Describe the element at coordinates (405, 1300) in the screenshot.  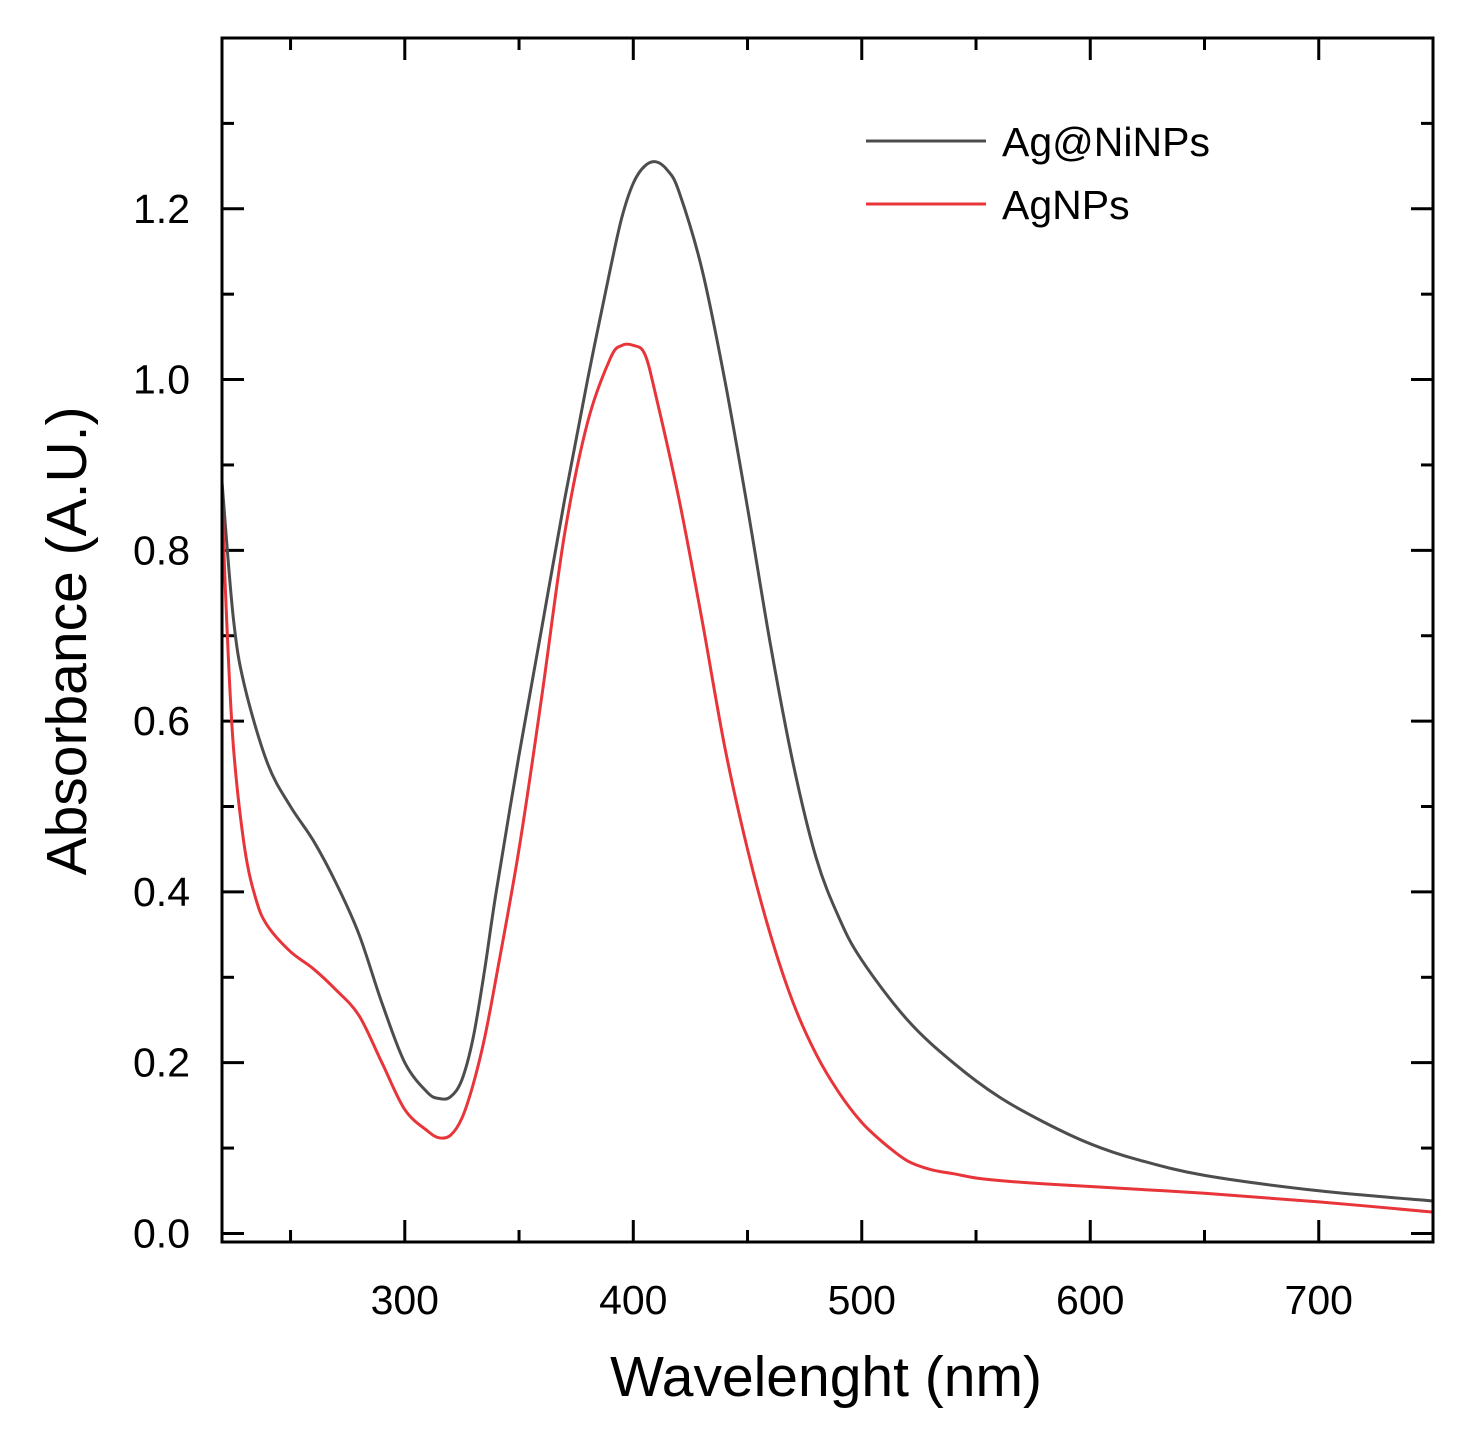
I see `x-tick-label: 300` at that location.